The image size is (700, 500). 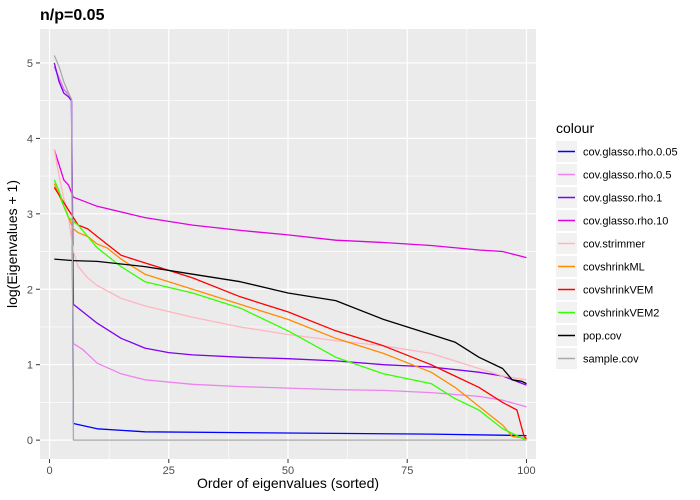 What do you see at coordinates (618, 291) in the screenshot?
I see `legend-label: covshrinkVEM` at bounding box center [618, 291].